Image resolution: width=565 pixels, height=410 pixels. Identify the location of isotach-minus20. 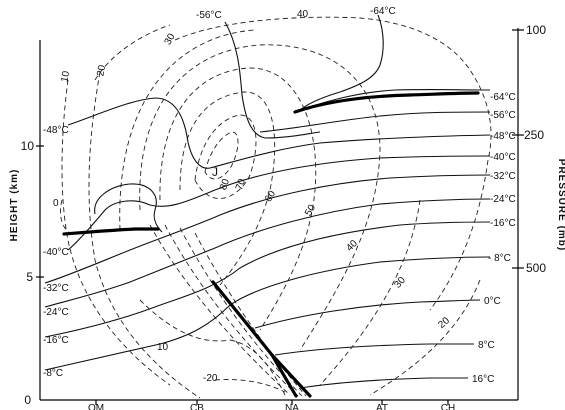
(250, 386).